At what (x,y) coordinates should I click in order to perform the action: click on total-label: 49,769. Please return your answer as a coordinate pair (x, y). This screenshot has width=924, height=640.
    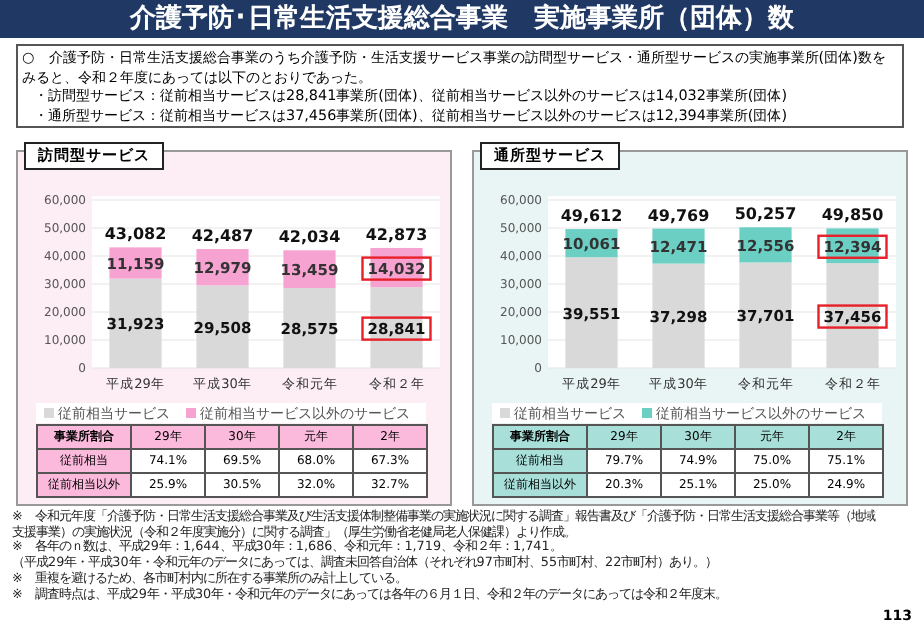
    Looking at the image, I should click on (679, 215).